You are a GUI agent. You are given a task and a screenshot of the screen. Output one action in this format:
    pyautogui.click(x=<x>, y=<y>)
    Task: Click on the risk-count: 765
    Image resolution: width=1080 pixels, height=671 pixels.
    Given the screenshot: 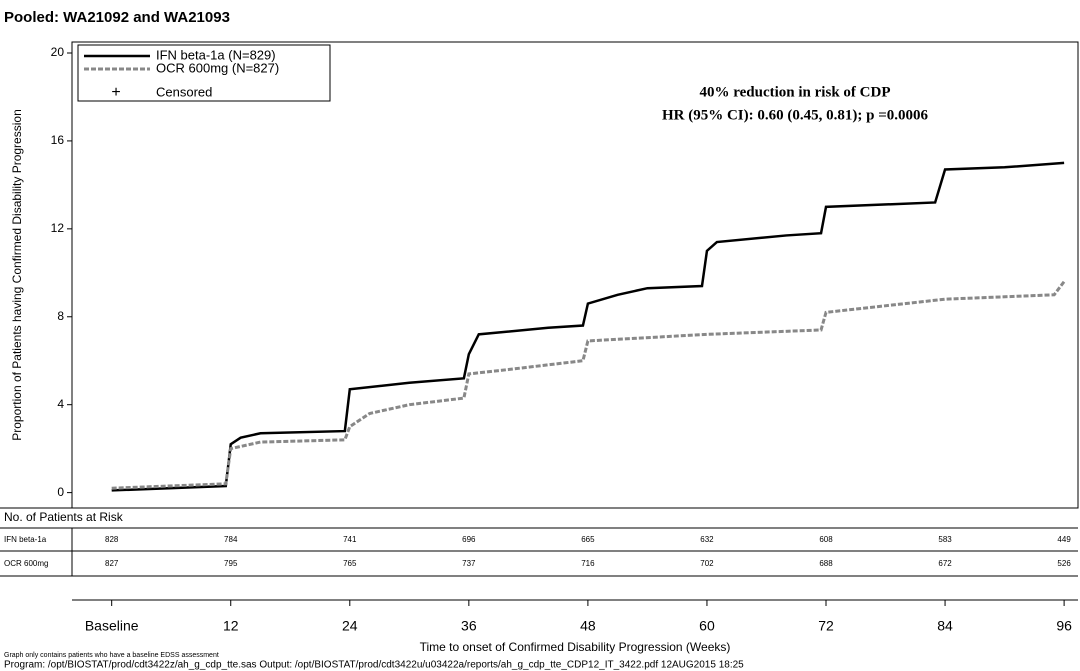 What is the action you would take?
    pyautogui.click(x=350, y=563)
    